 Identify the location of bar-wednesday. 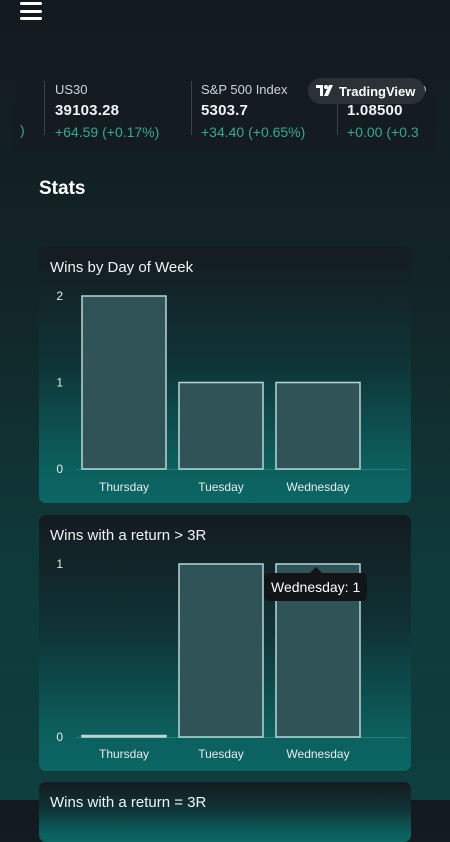
(318, 425).